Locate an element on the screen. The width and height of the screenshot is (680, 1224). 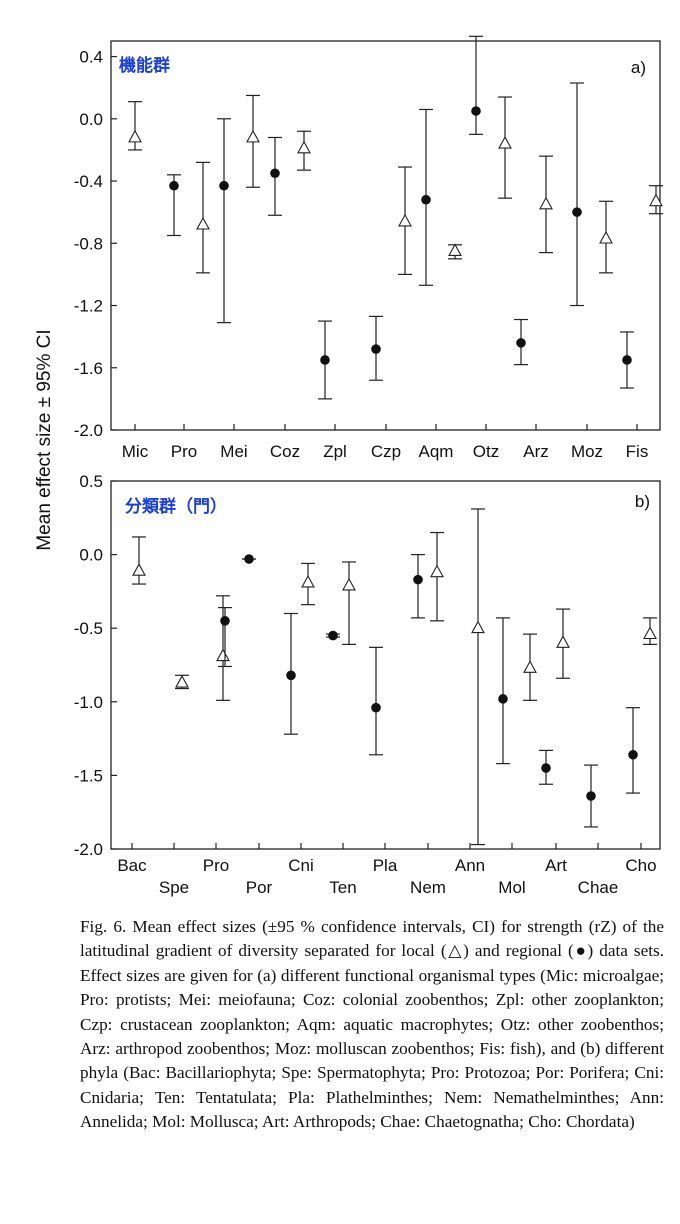
y-tick-label: 0.0 is located at coordinates (91, 119).